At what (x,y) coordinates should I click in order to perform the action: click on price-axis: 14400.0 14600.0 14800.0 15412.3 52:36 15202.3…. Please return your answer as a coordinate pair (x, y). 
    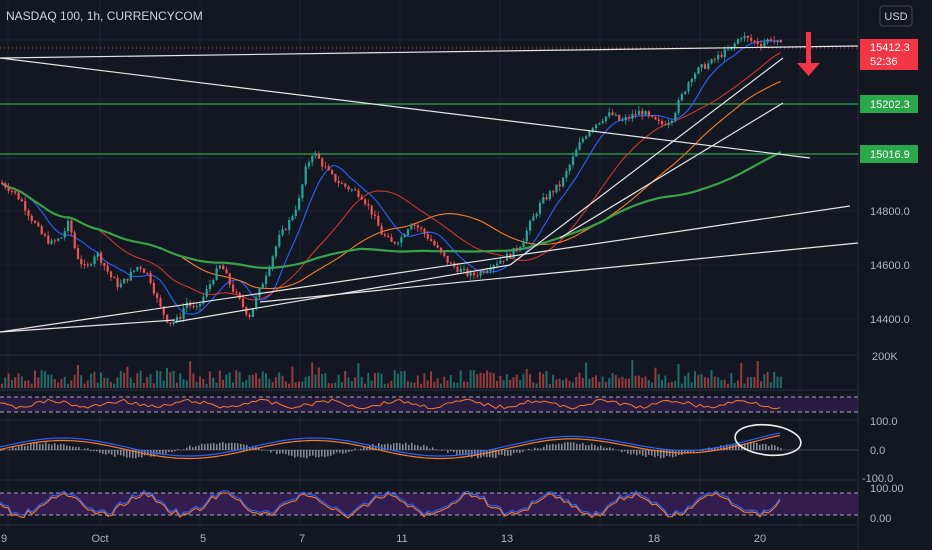
    Looking at the image, I should click on (889, 282).